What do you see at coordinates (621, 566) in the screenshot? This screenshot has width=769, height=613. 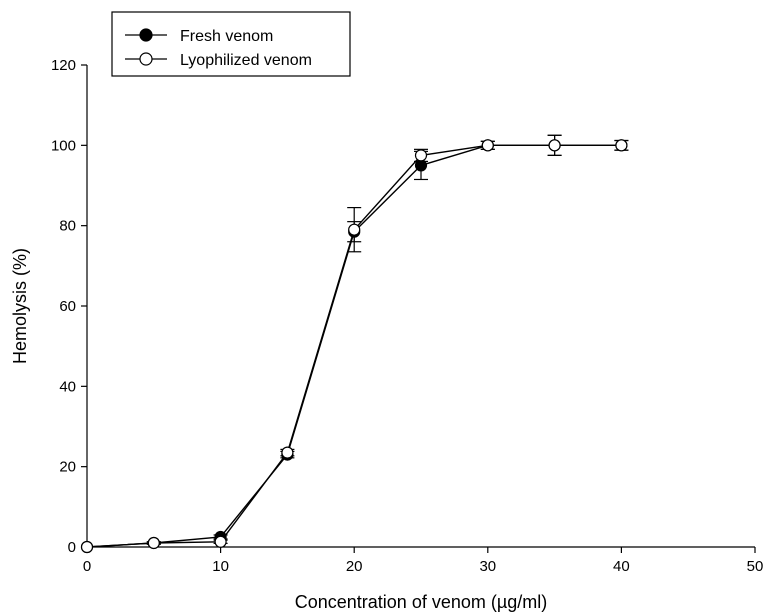 I see `x-tick-label: 40` at bounding box center [621, 566].